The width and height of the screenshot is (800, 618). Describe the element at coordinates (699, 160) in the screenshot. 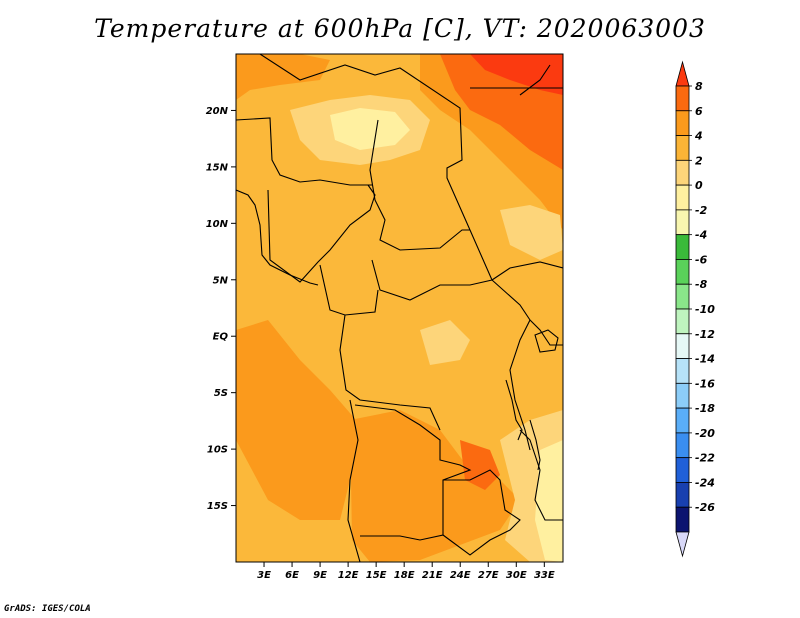

I see `colorbar-label: 2` at that location.